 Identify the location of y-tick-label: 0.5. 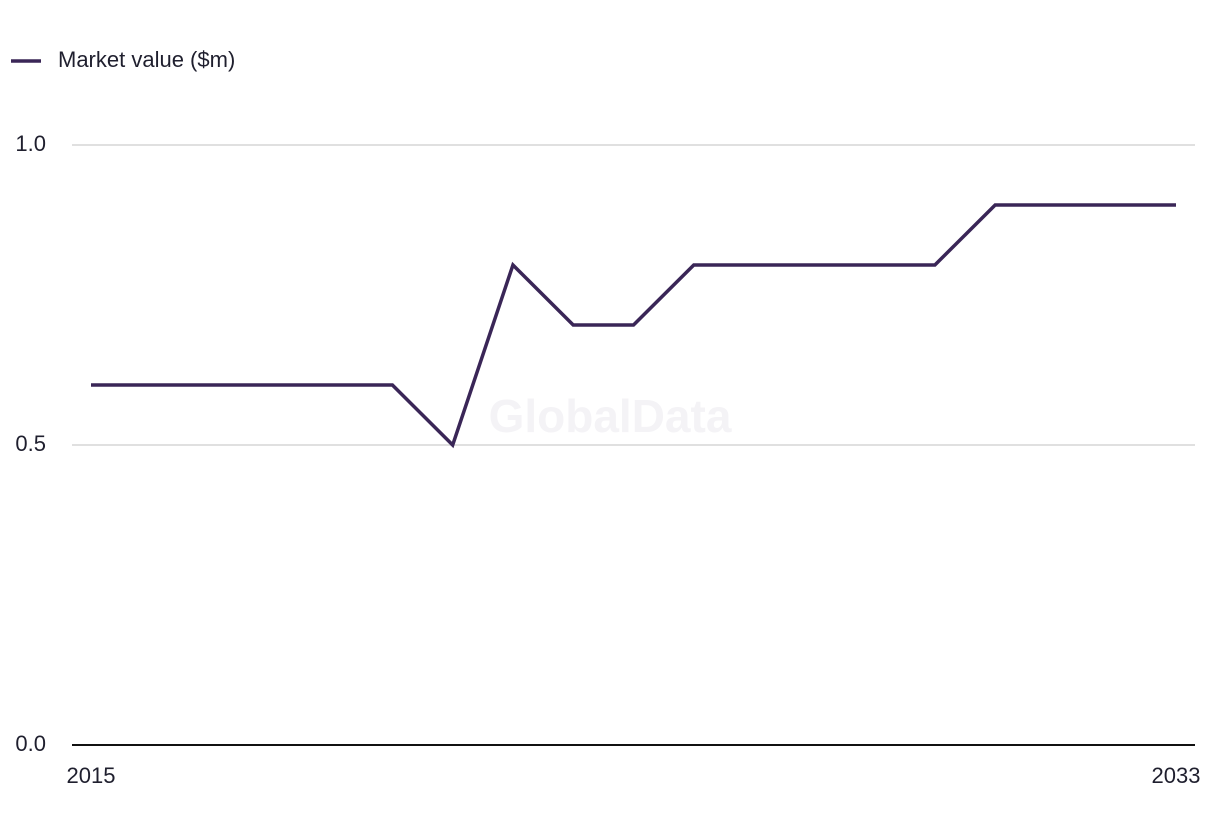
(30, 443).